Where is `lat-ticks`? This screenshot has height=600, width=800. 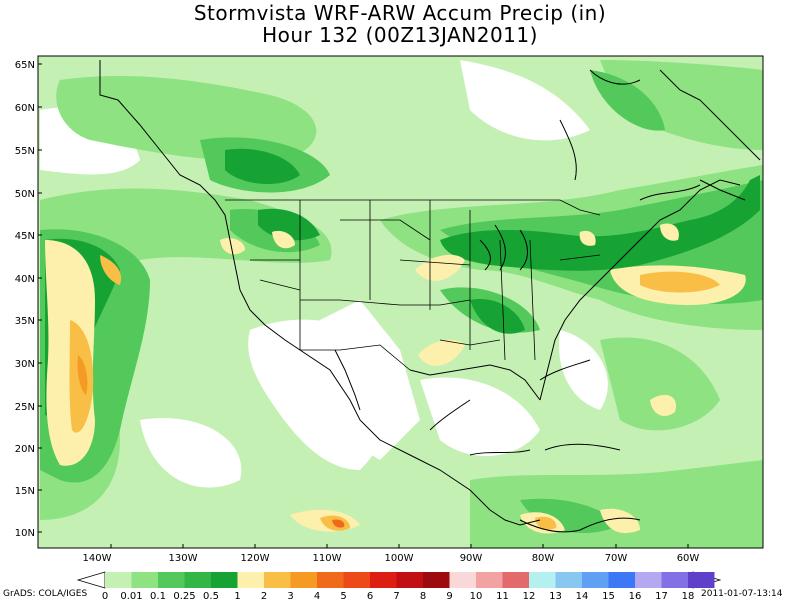 lat-ticks is located at coordinates (40, 298).